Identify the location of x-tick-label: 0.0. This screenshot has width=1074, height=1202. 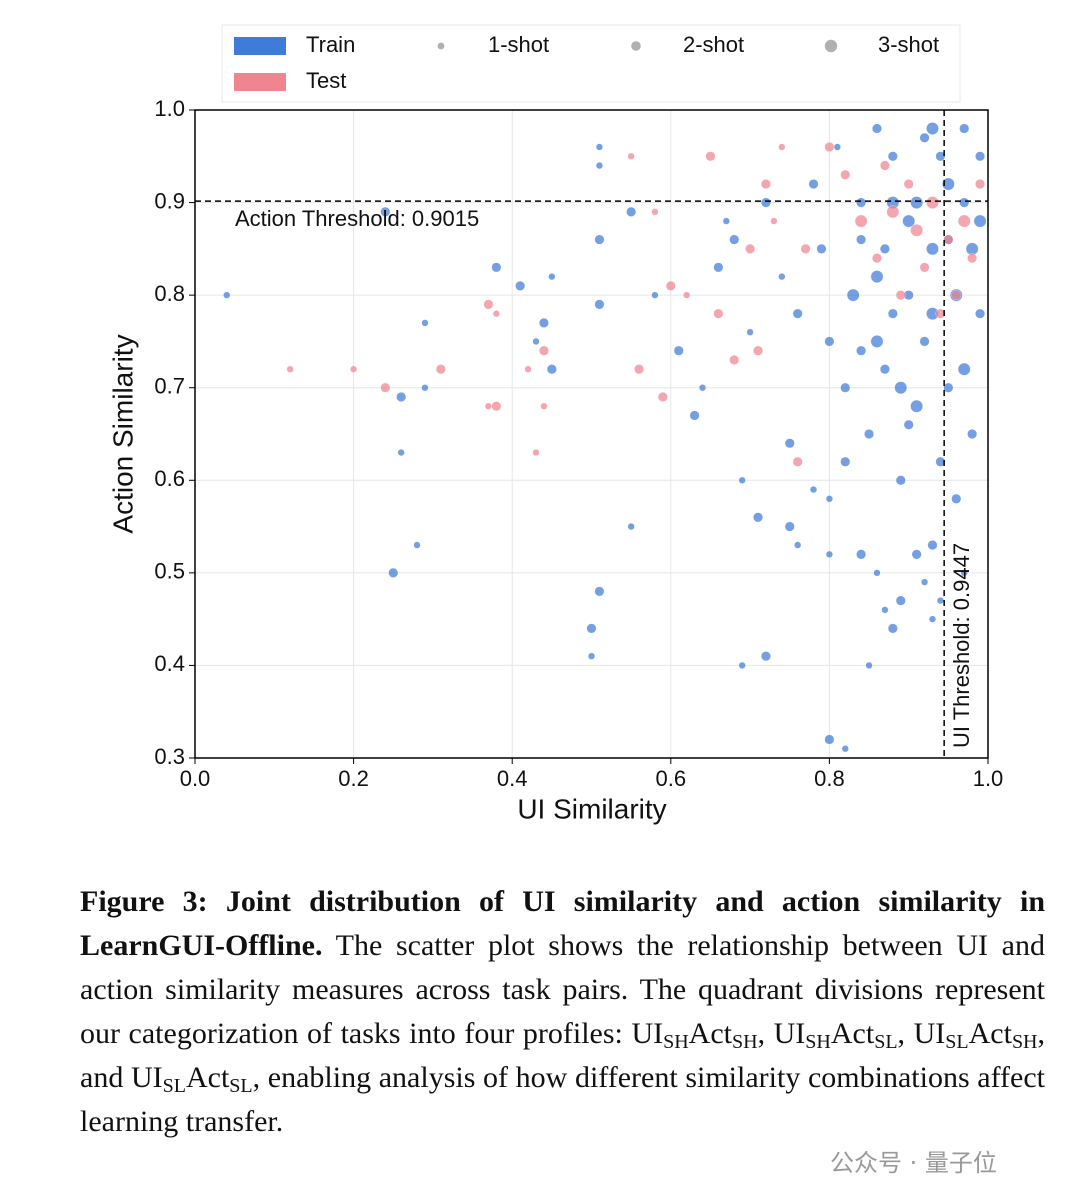
(195, 778).